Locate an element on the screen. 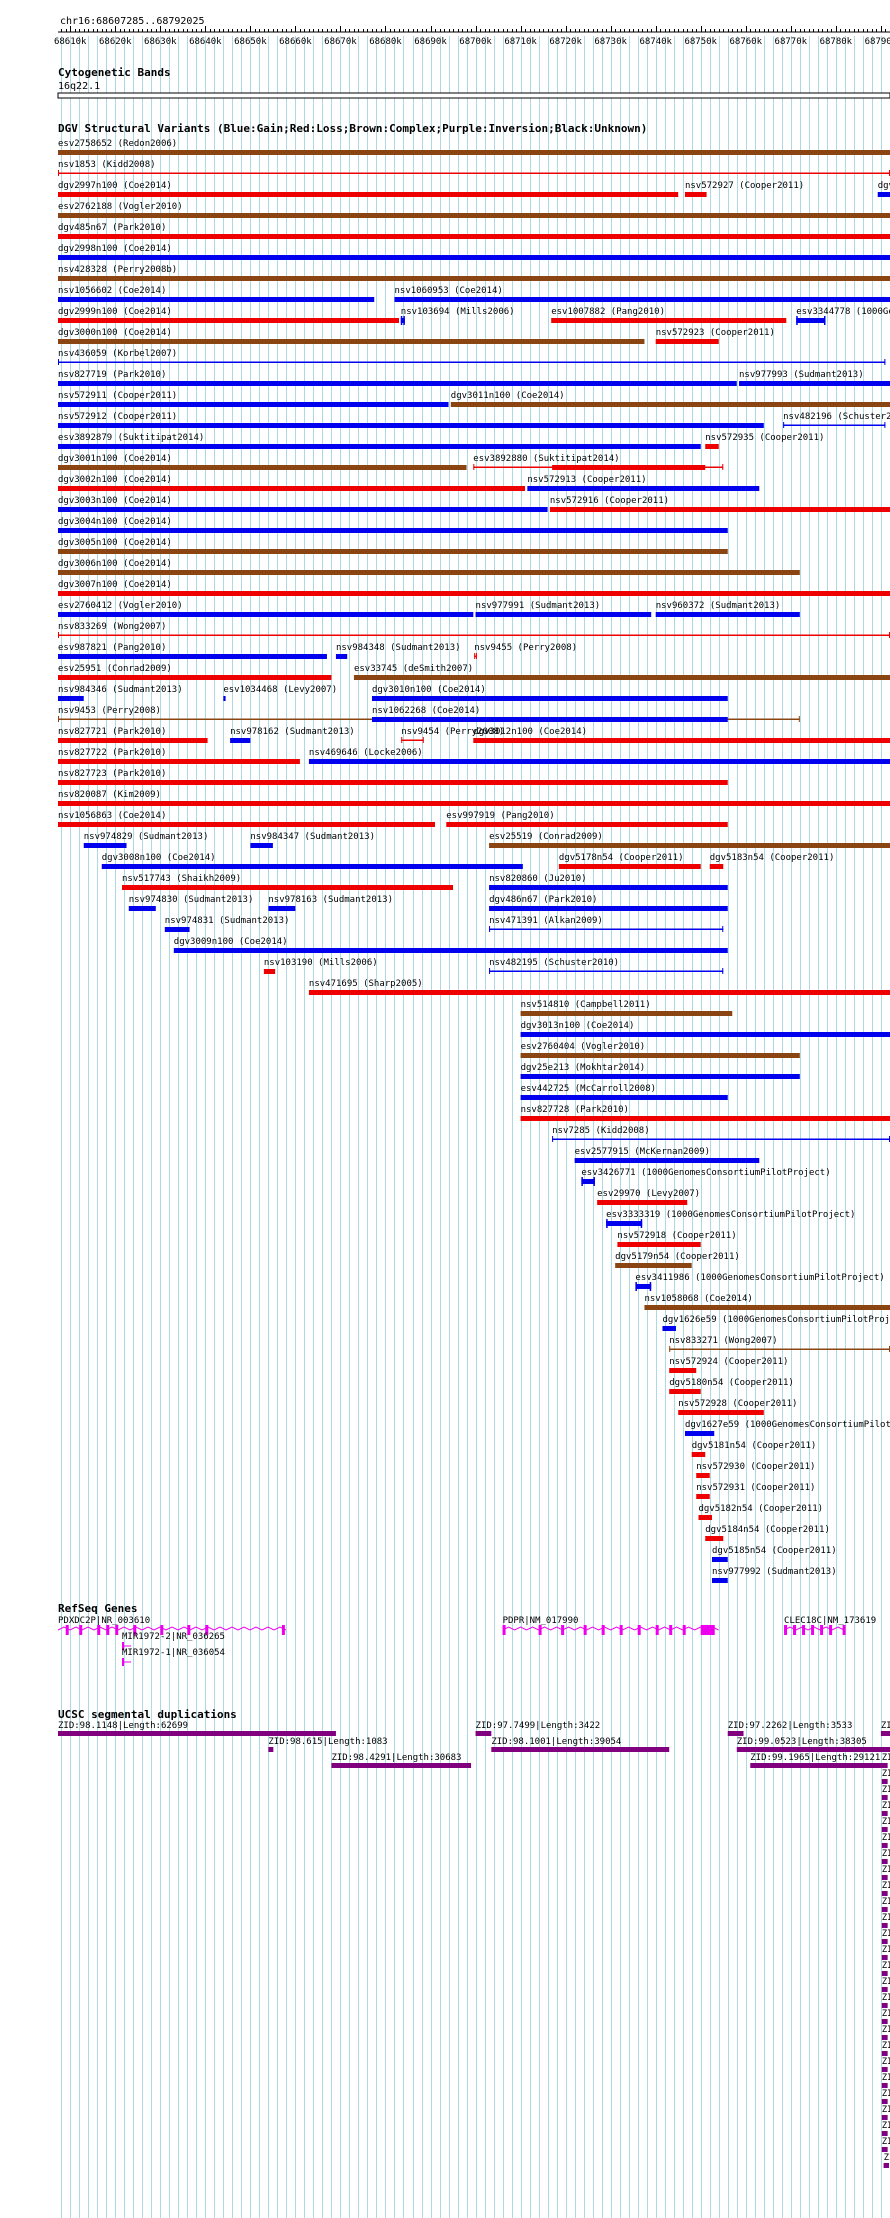  dgv-variant: nsv572931 (Cooper2011) is located at coordinates (755, 1491).